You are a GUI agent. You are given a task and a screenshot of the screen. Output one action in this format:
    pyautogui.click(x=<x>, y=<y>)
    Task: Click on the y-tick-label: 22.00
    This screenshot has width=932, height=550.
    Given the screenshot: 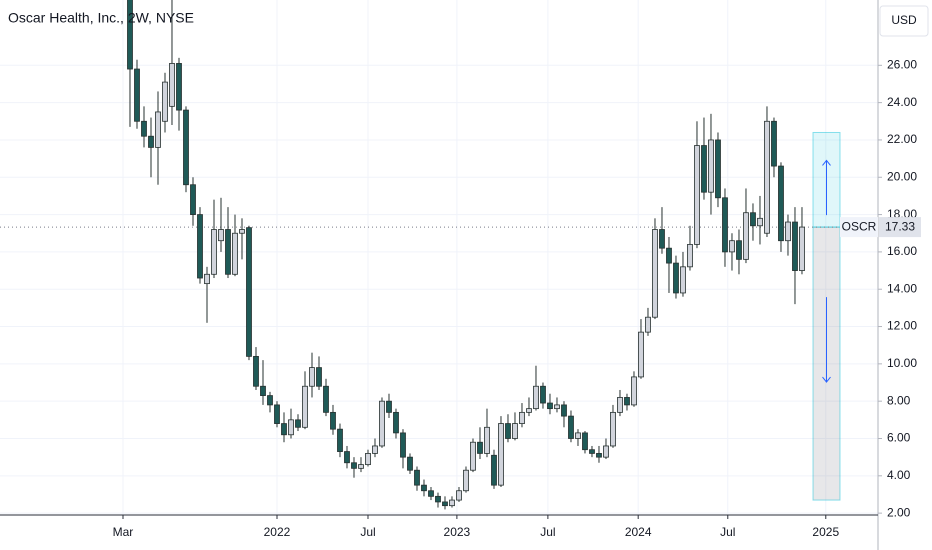 What is the action you would take?
    pyautogui.click(x=902, y=139)
    